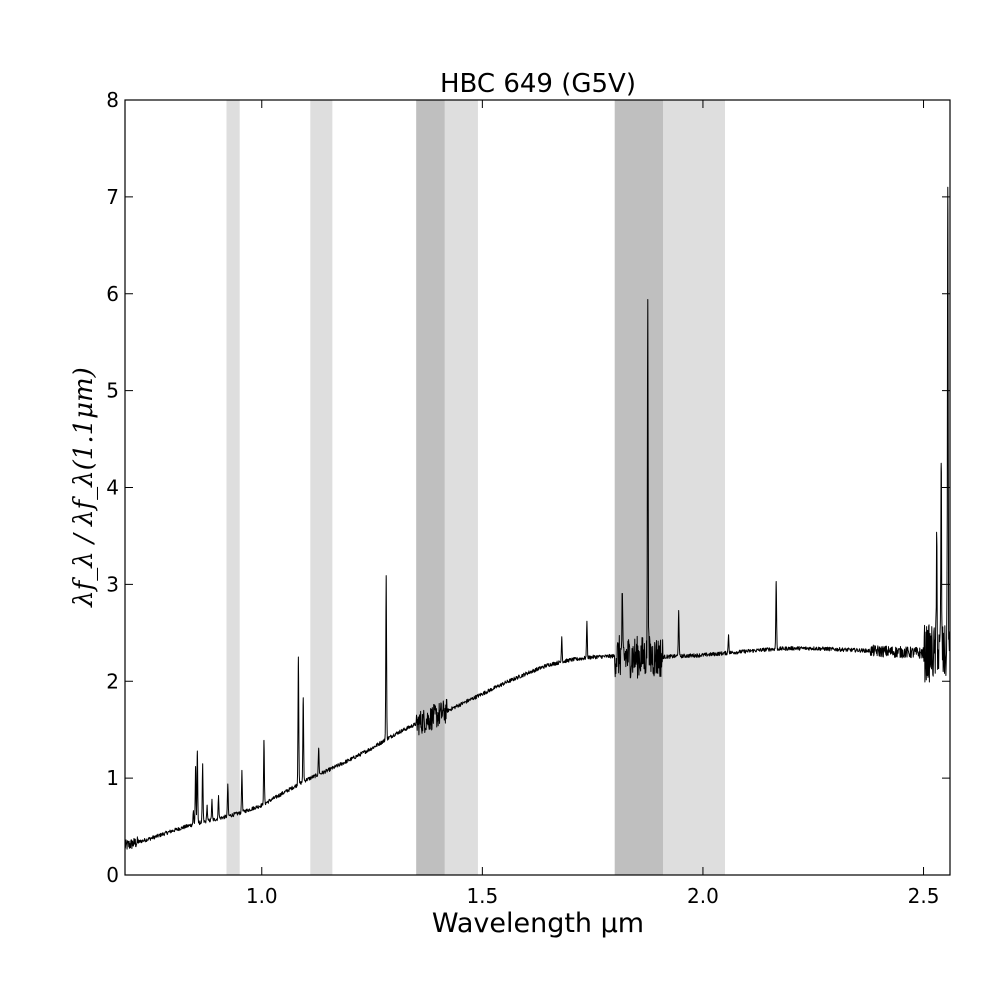 This screenshot has height=1000, width=1000. I want to click on y-tick-label: 5, so click(112, 391).